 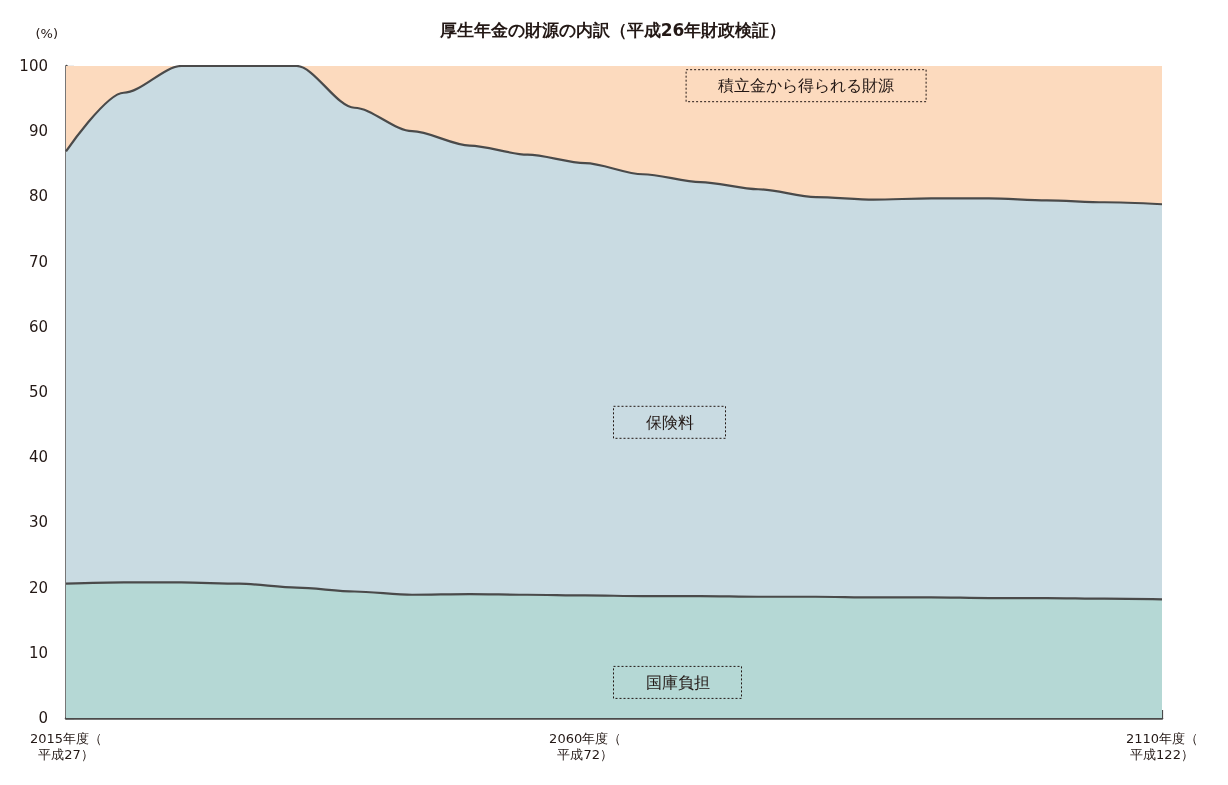 I want to click on x-tick-label: 2060年度（平成72）, so click(x=585, y=746).